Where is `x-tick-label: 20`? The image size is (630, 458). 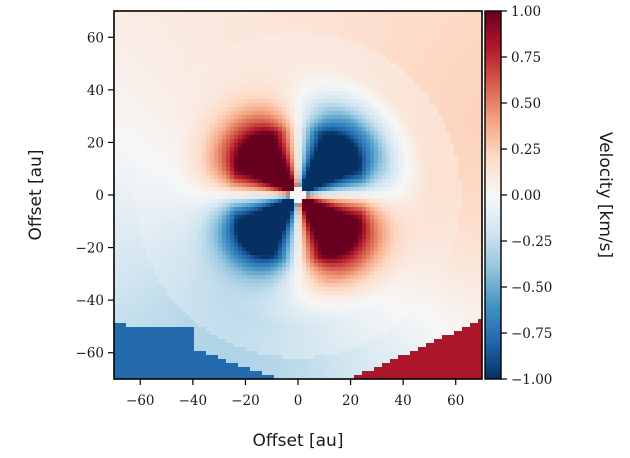
x-tick-label: 20 is located at coordinates (350, 401).